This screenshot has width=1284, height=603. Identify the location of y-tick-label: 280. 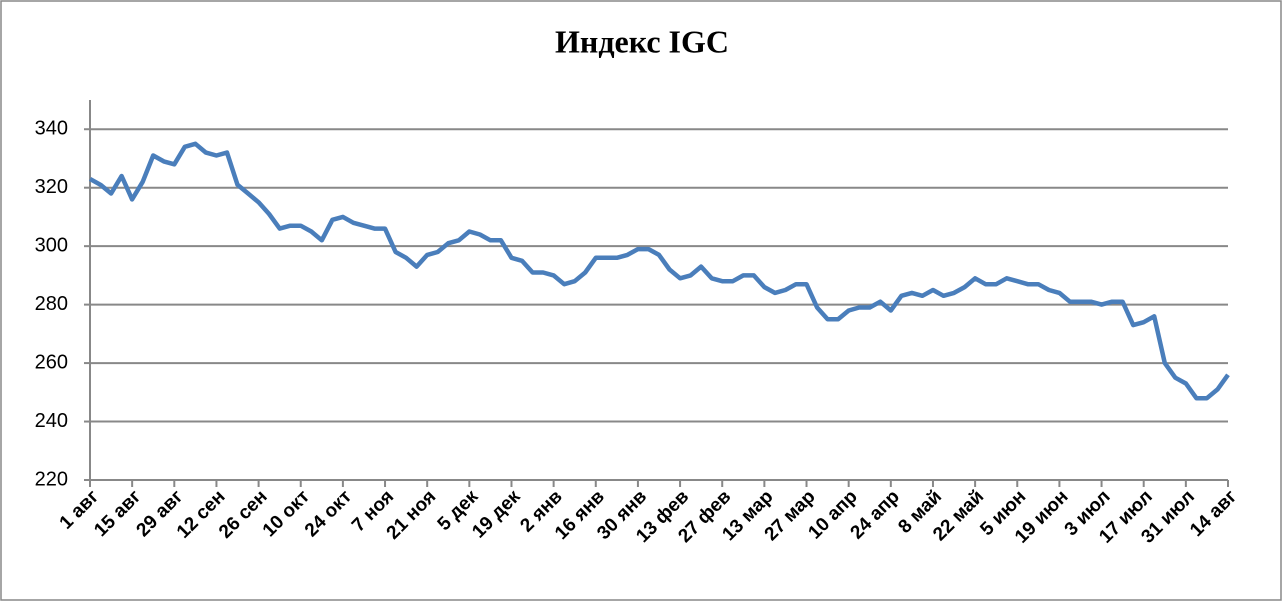
(51, 304).